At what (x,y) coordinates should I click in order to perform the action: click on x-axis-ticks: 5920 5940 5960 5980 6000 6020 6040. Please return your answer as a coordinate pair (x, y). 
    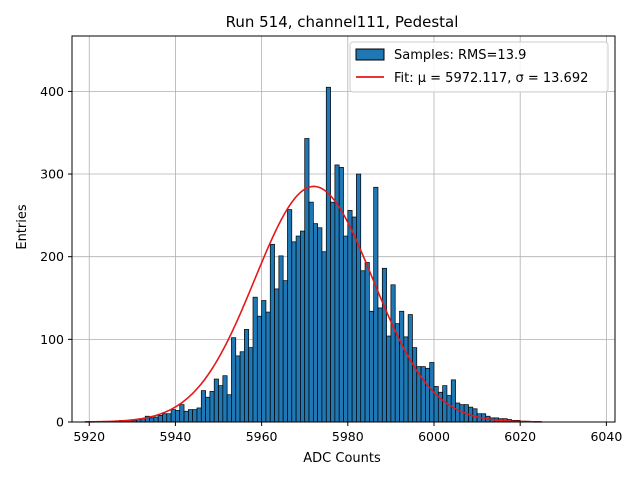
    Looking at the image, I should click on (347, 433).